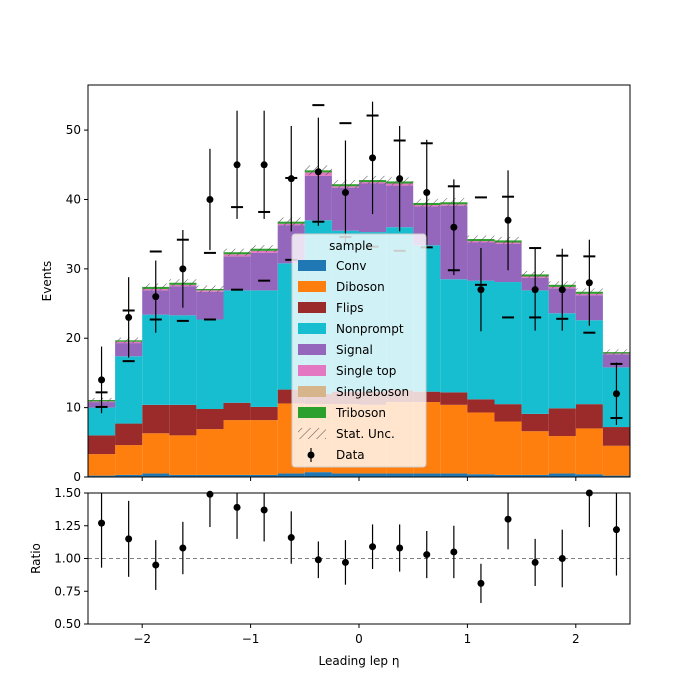 This screenshot has width=700, height=700. Describe the element at coordinates (73, 199) in the screenshot. I see `main-ytick-label-4: 40` at that location.